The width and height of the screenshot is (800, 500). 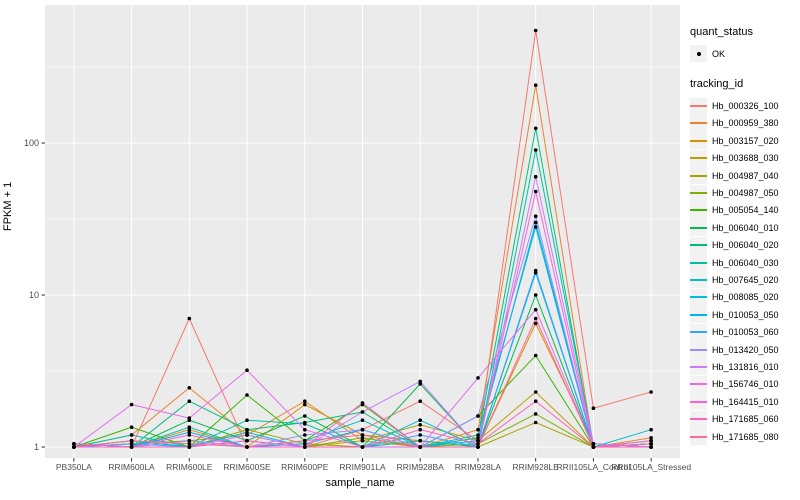 I want to click on y-axis-title: FPKM + 1, so click(x=8, y=206).